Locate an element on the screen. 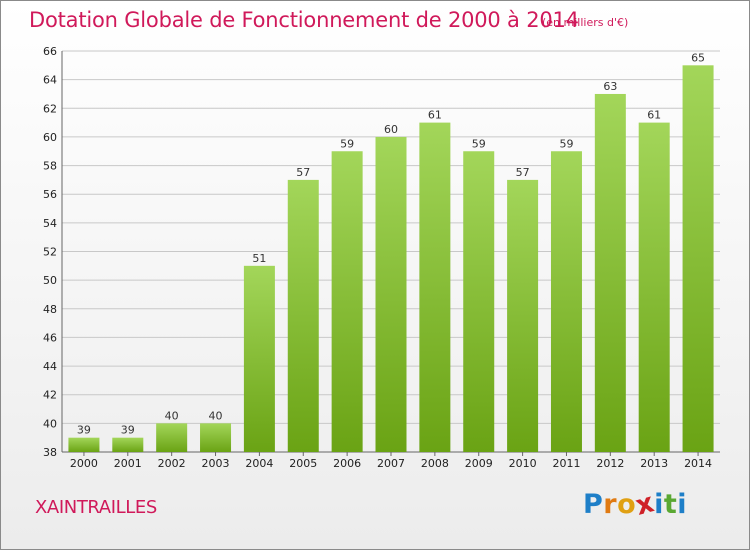  logo-letter: o is located at coordinates (627, 504).